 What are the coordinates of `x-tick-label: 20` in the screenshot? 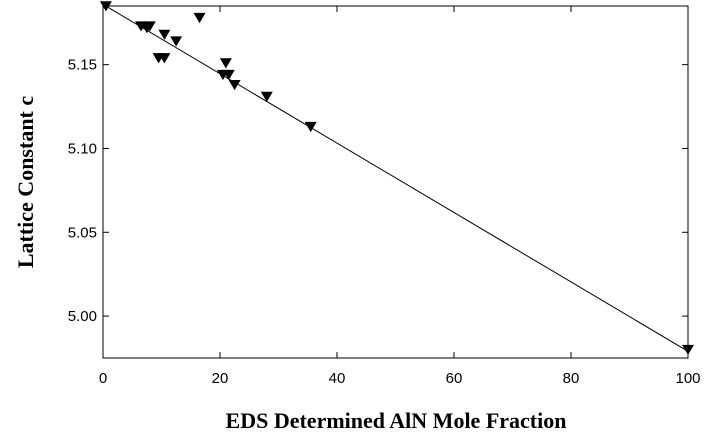 It's located at (220, 378).